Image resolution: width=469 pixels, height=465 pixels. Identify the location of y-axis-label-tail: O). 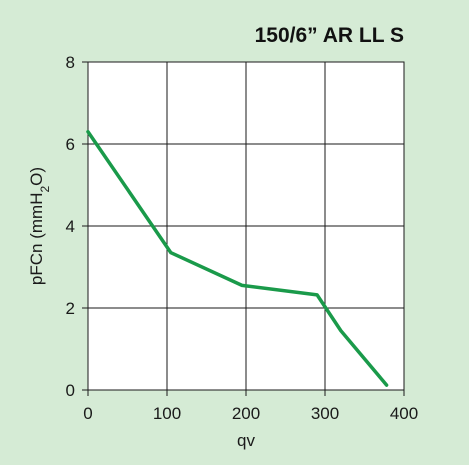
(36, 176).